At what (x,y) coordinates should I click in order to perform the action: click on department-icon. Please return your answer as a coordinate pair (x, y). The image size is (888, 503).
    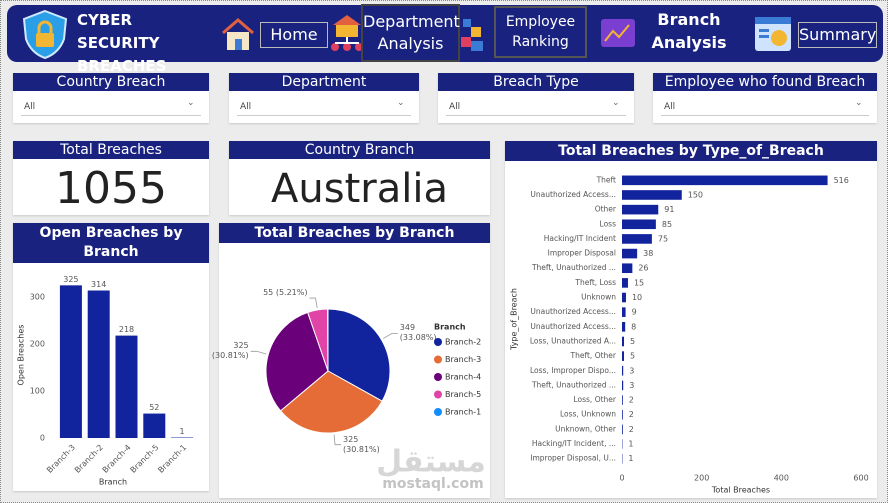
    Looking at the image, I should click on (347, 33).